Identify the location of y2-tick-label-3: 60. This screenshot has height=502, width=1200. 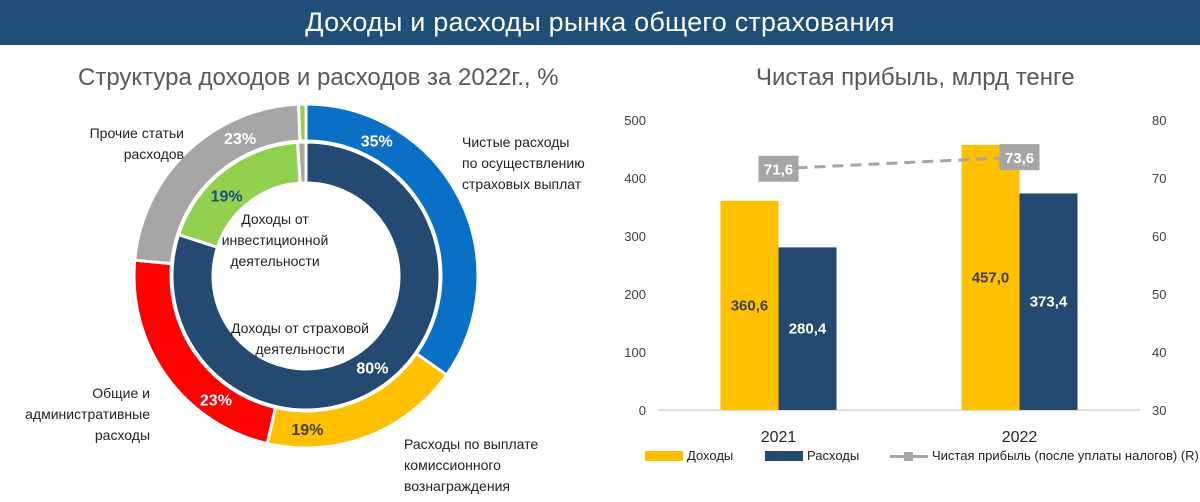
(1159, 236).